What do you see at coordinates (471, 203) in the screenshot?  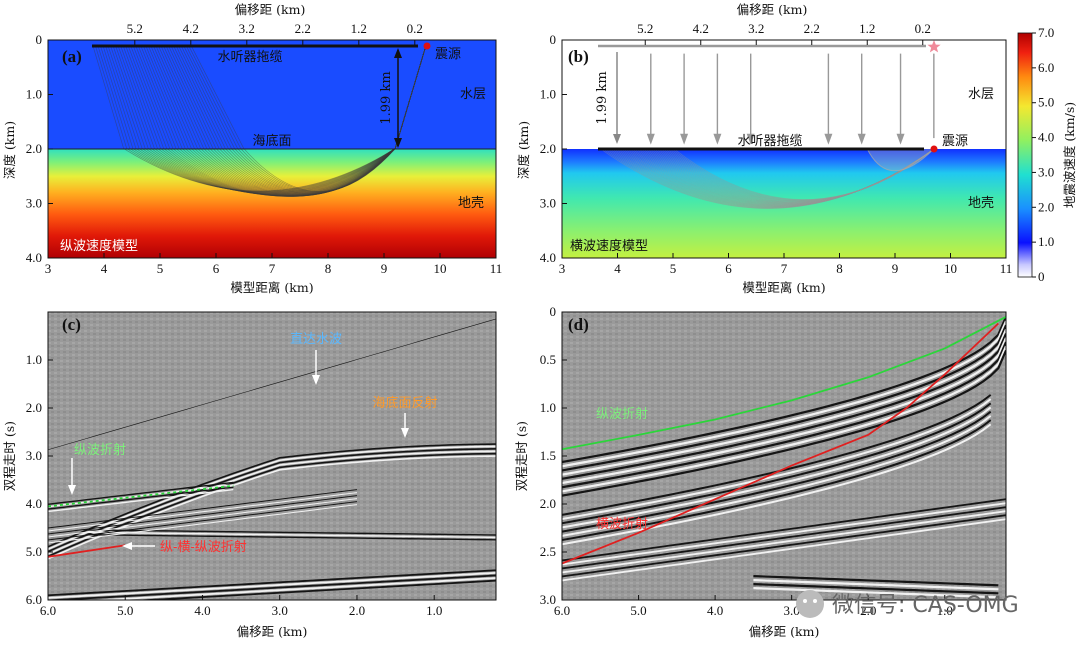 I see `crust-label-a: 地壳` at bounding box center [471, 203].